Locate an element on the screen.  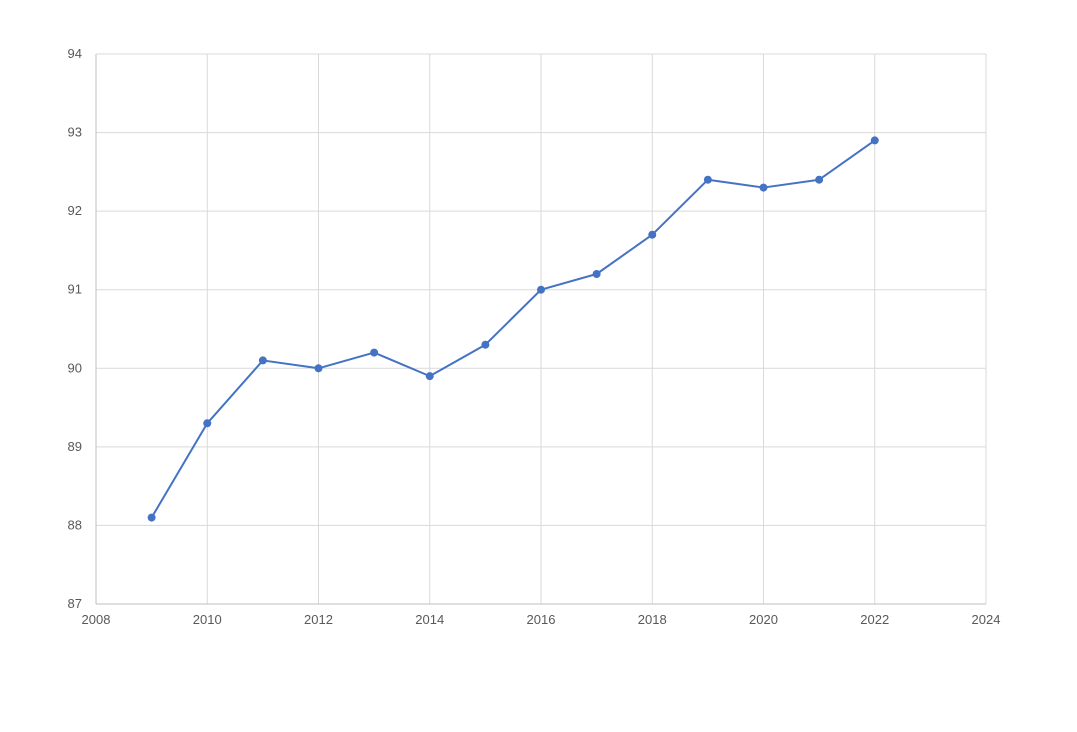
x-tick-label: 2016 is located at coordinates (541, 619).